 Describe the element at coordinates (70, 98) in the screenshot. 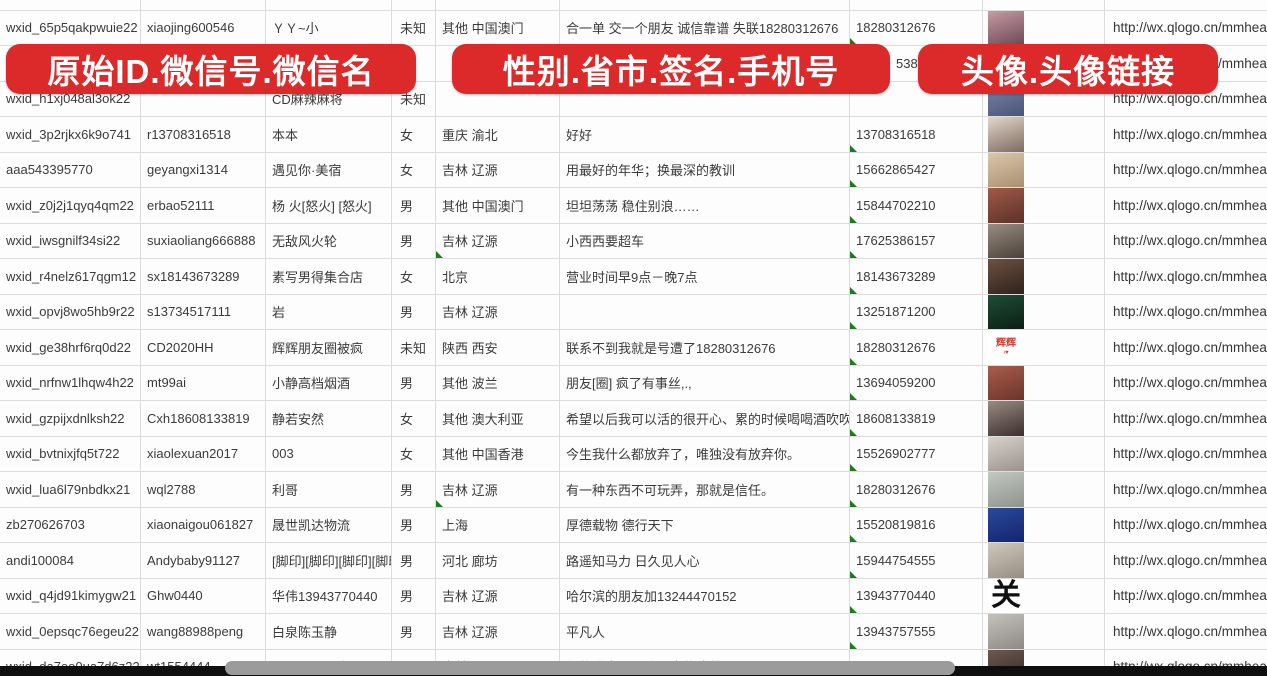

I see `cell-original-id: wxid_h1xj048al3ok22` at that location.